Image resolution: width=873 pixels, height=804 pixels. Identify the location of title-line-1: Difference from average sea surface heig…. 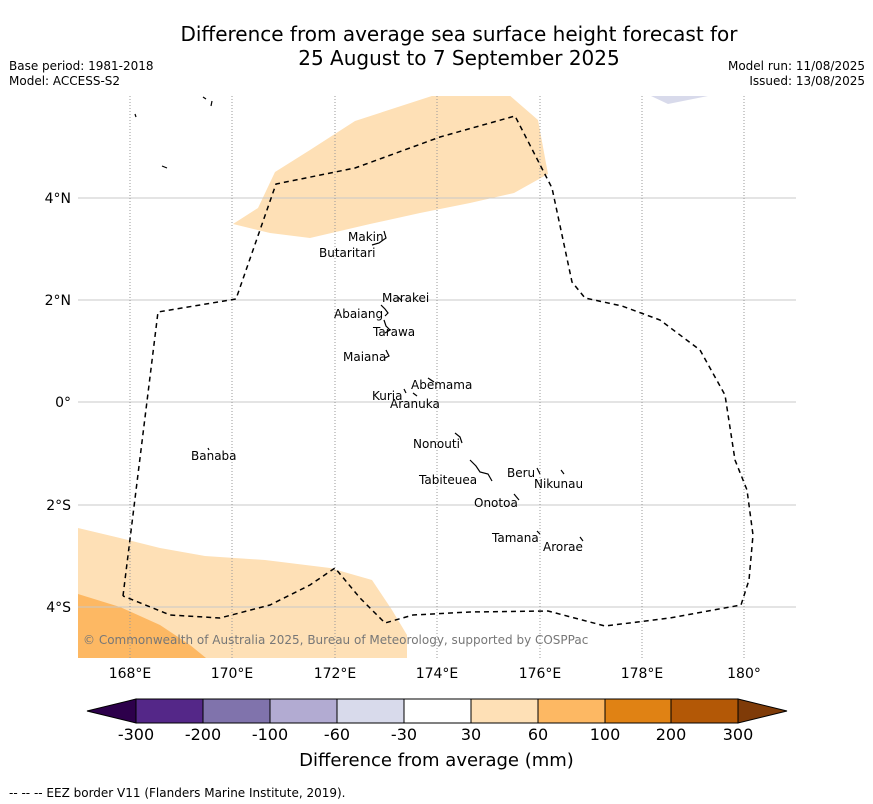
(459, 34).